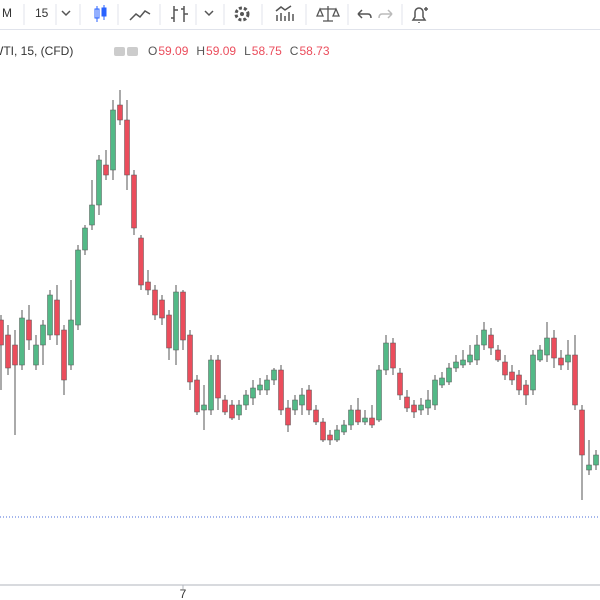  I want to click on undo-icon, so click(364, 14).